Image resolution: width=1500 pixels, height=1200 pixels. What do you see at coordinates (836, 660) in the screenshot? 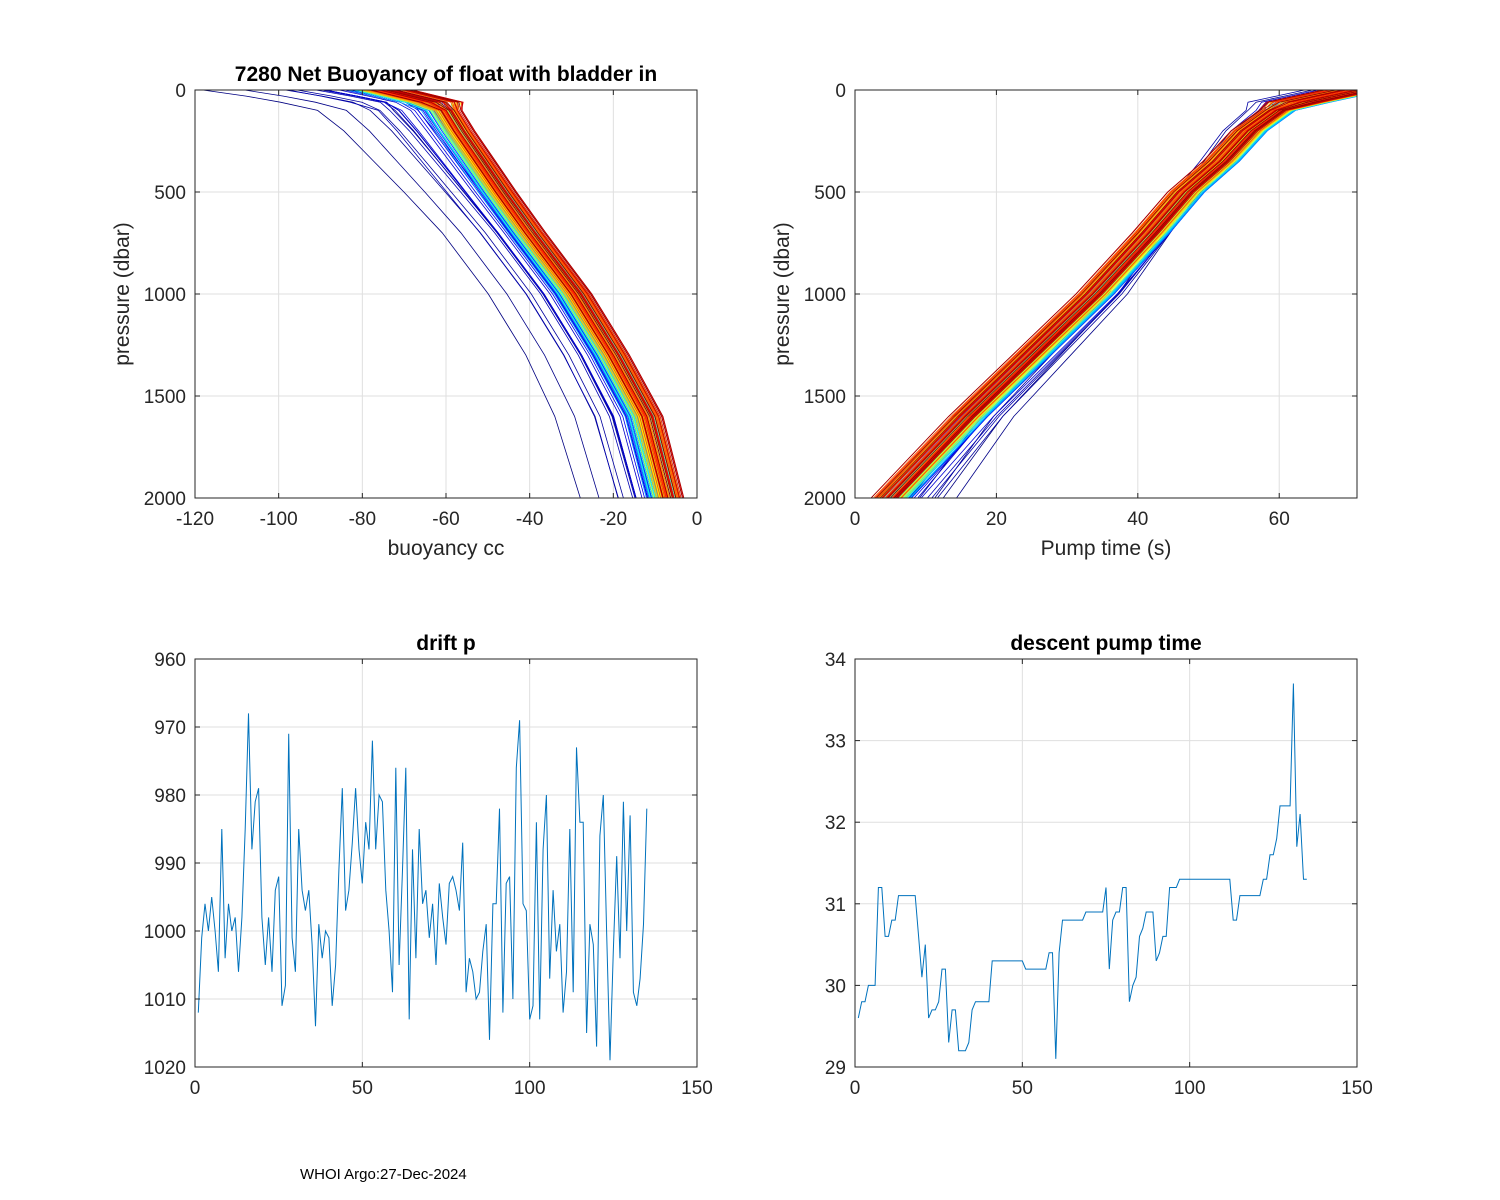
I see `y-tick-label: 34` at bounding box center [836, 660].